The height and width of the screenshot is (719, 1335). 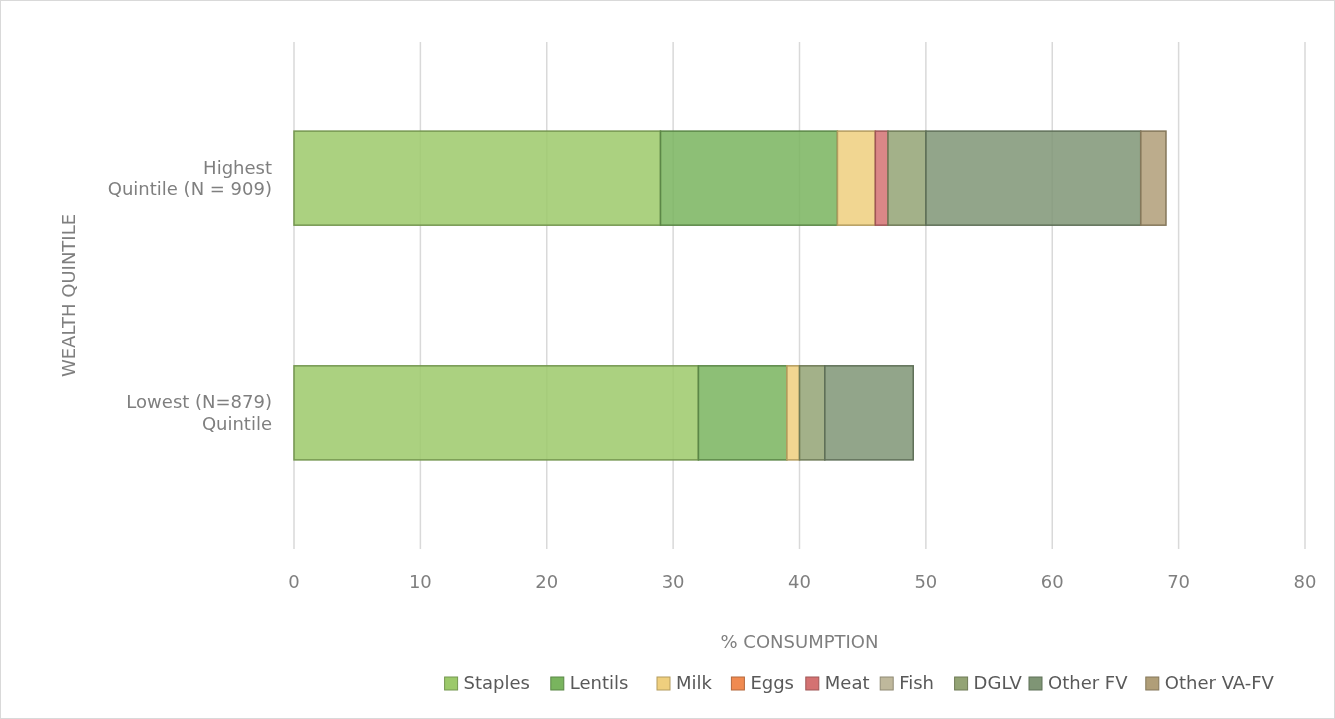 I want to click on legend-label: Eggs, so click(x=772, y=682).